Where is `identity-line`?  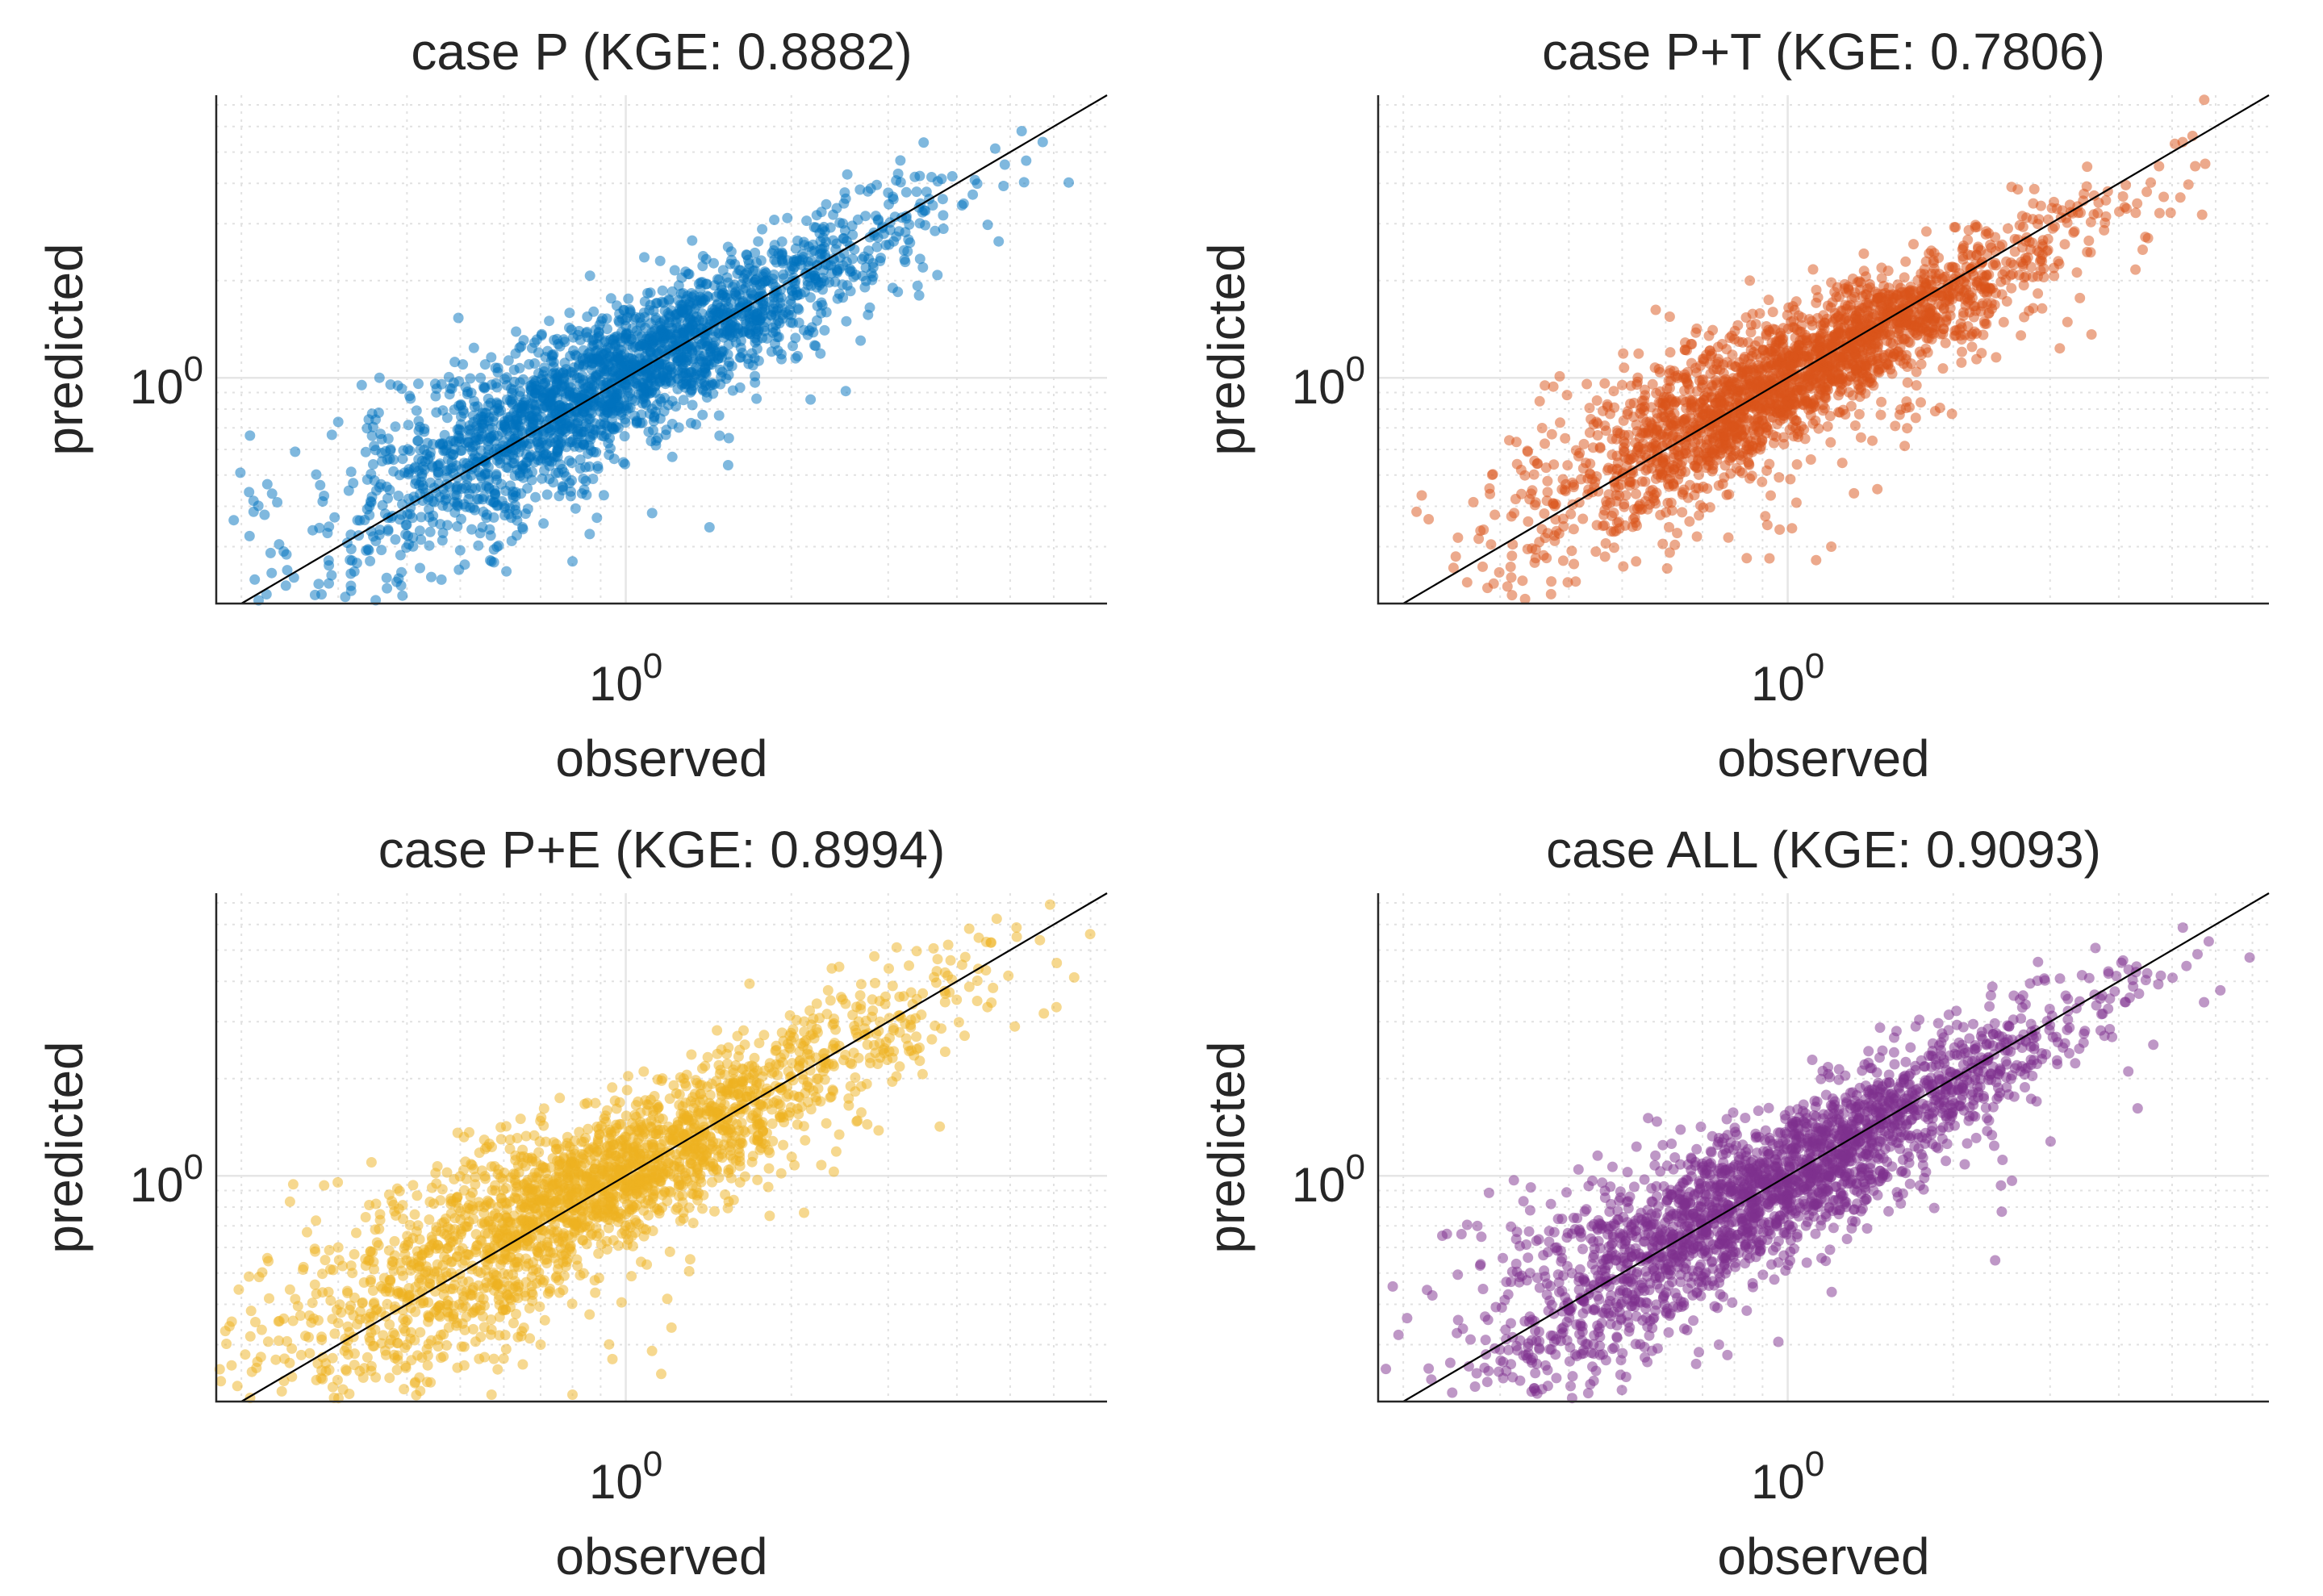 identity-line is located at coordinates (674, 349).